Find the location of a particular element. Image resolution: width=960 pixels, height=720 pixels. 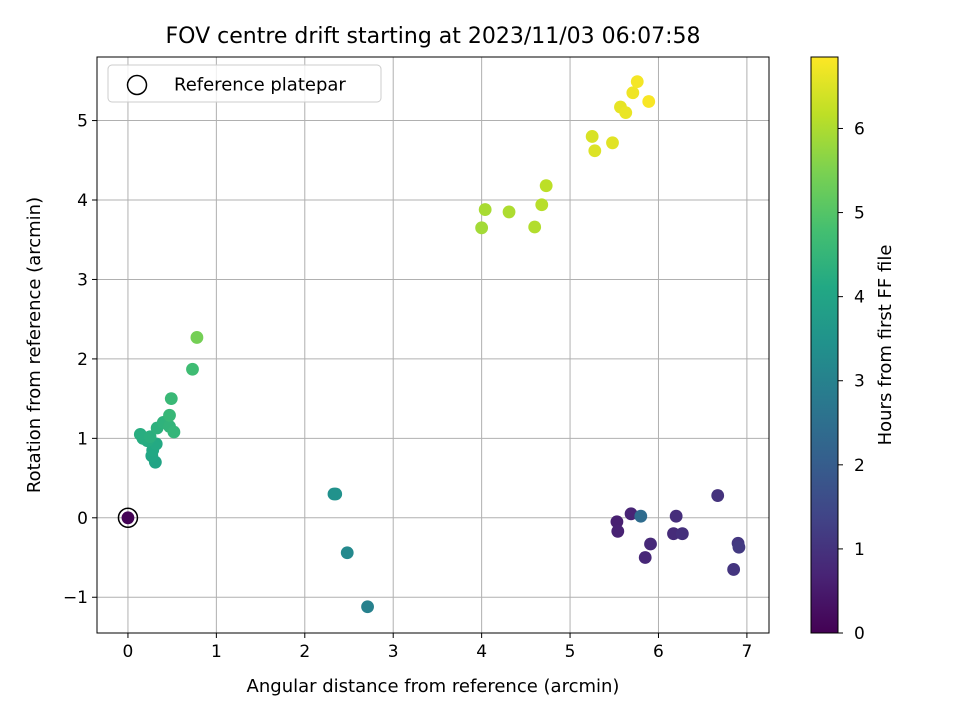

legend: Reference platepar is located at coordinates (244, 83).